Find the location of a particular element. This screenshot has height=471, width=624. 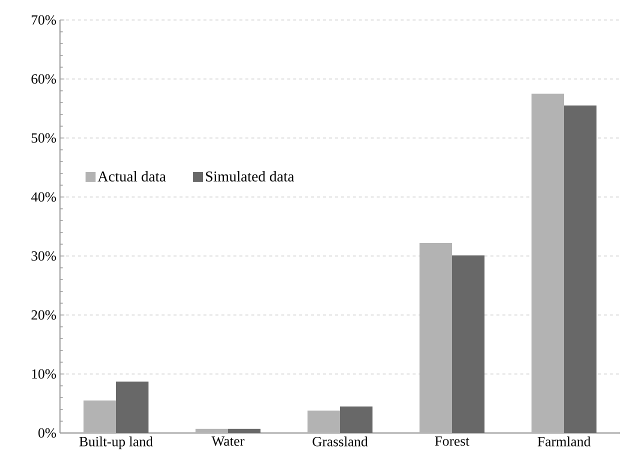

y-tick-label: 70% is located at coordinates (44, 20).